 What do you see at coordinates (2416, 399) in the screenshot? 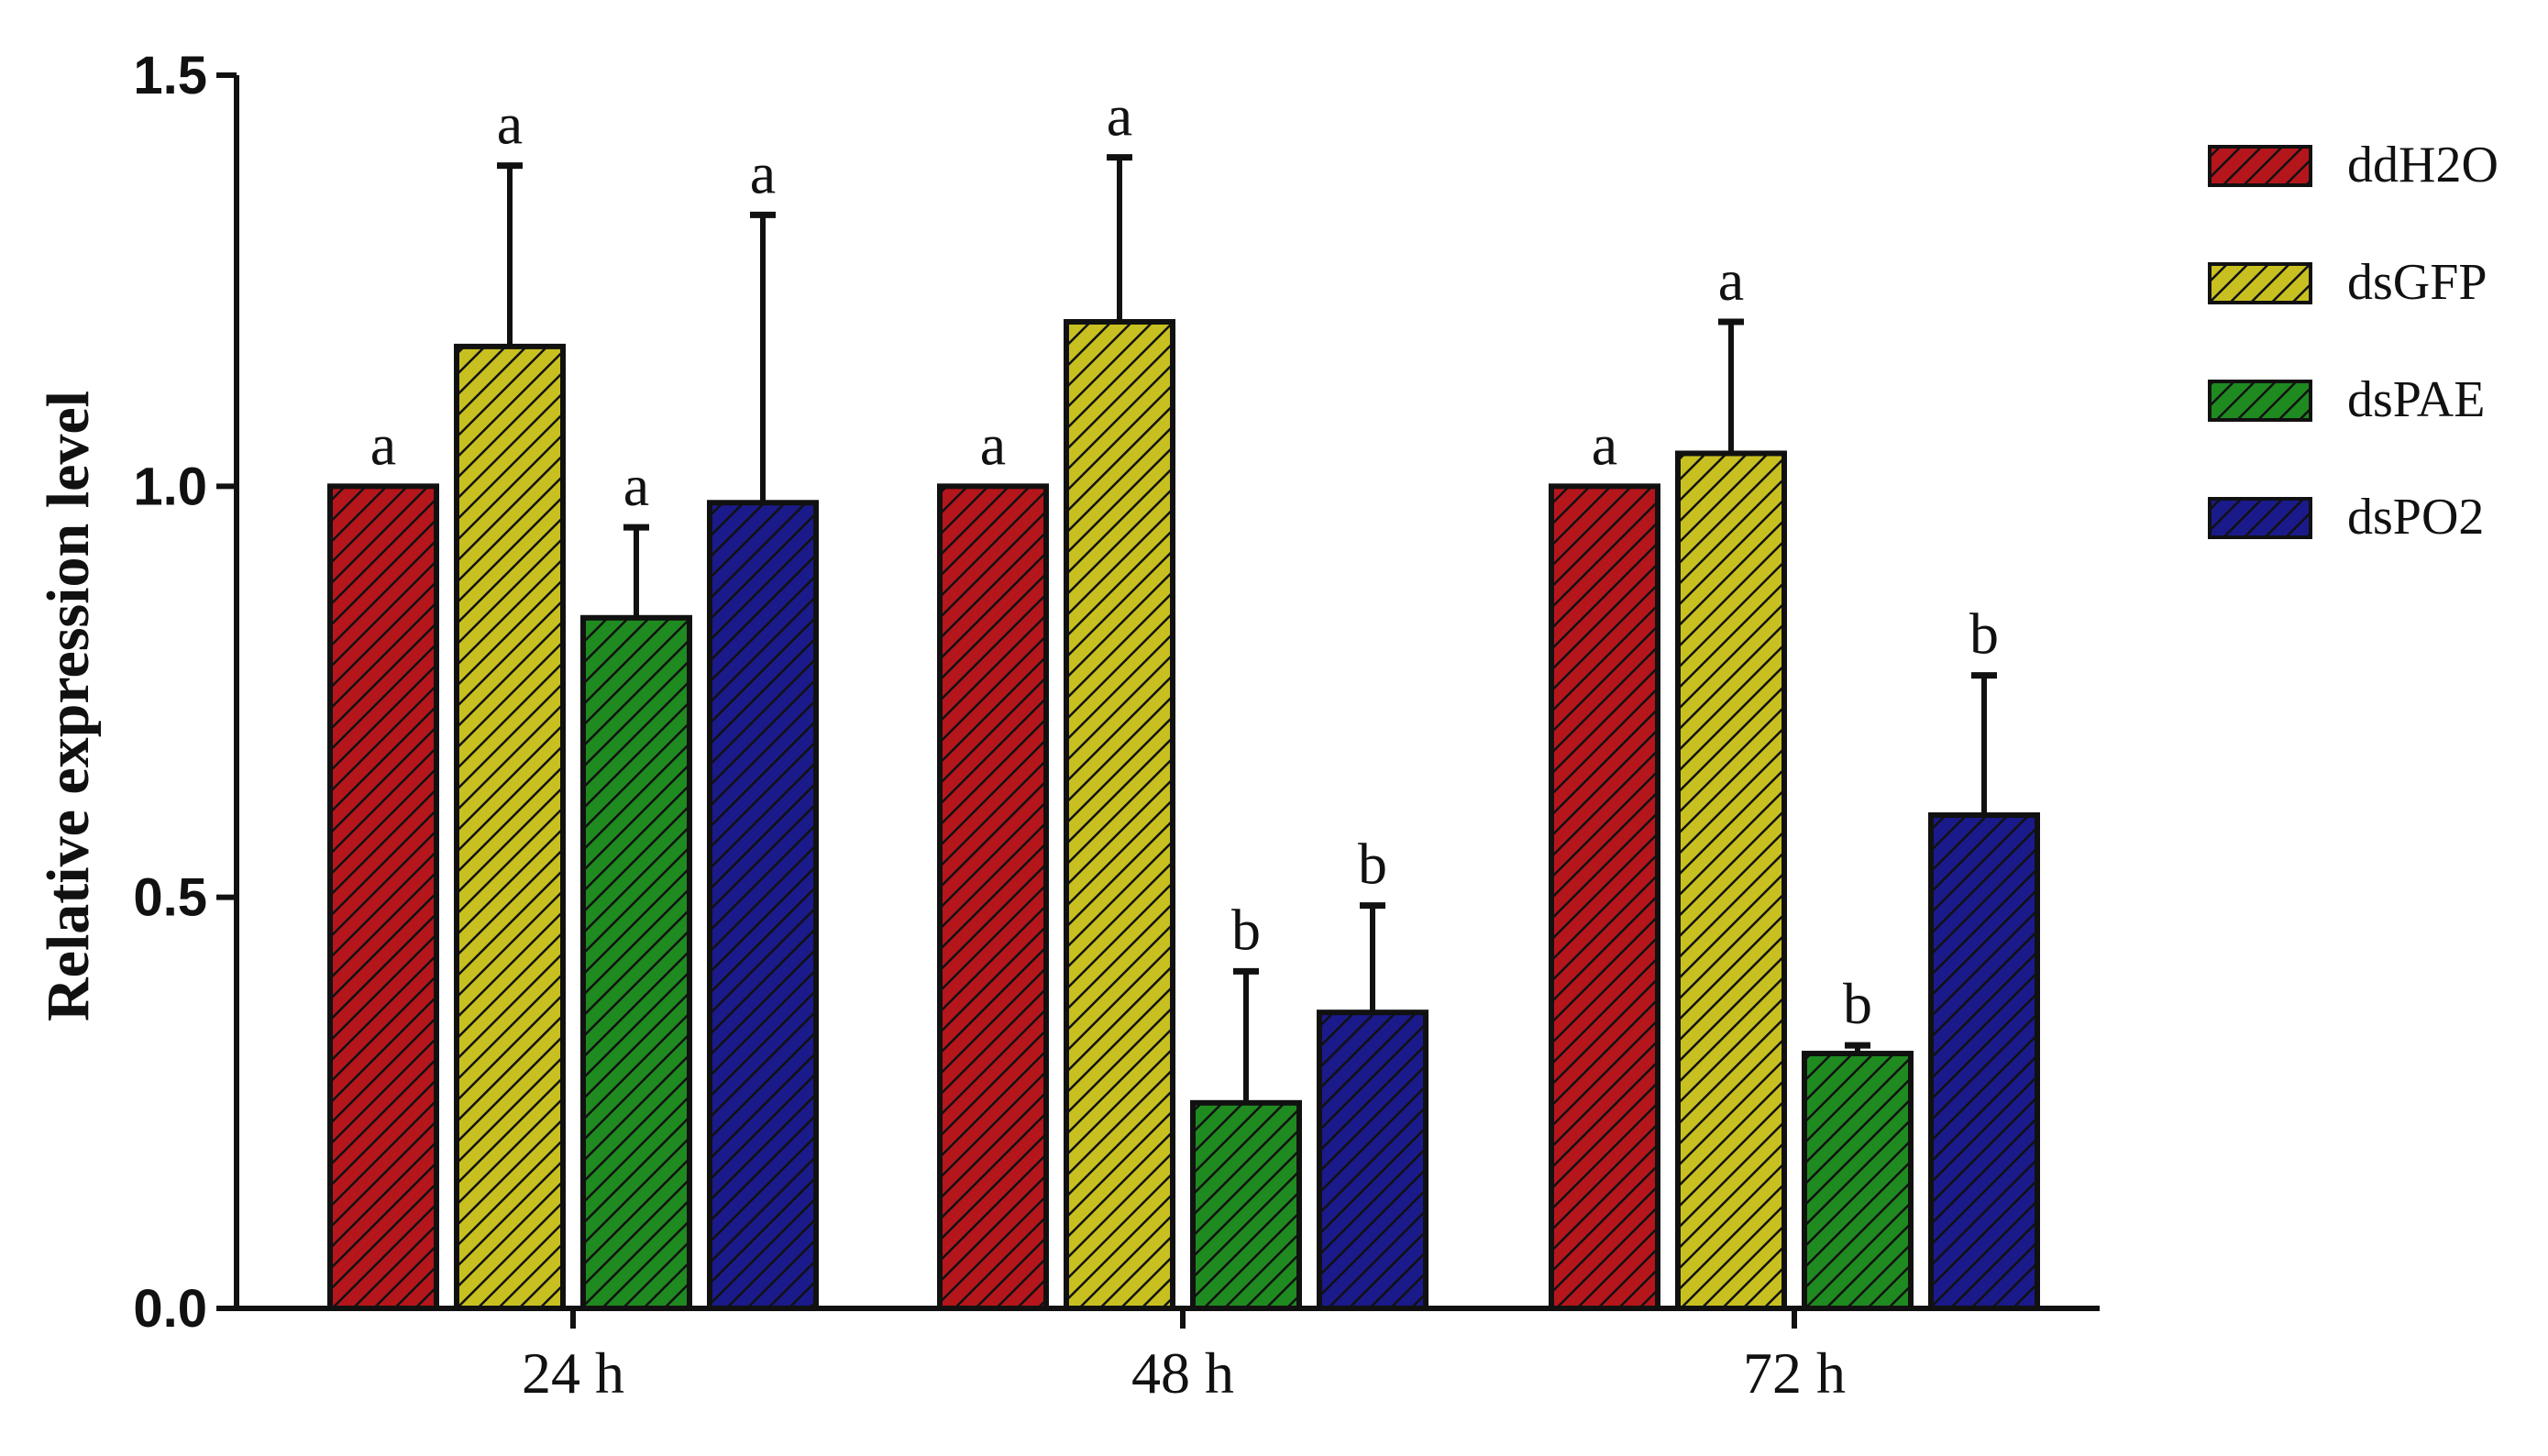
I see `legend-label: dsPAE` at bounding box center [2416, 399].